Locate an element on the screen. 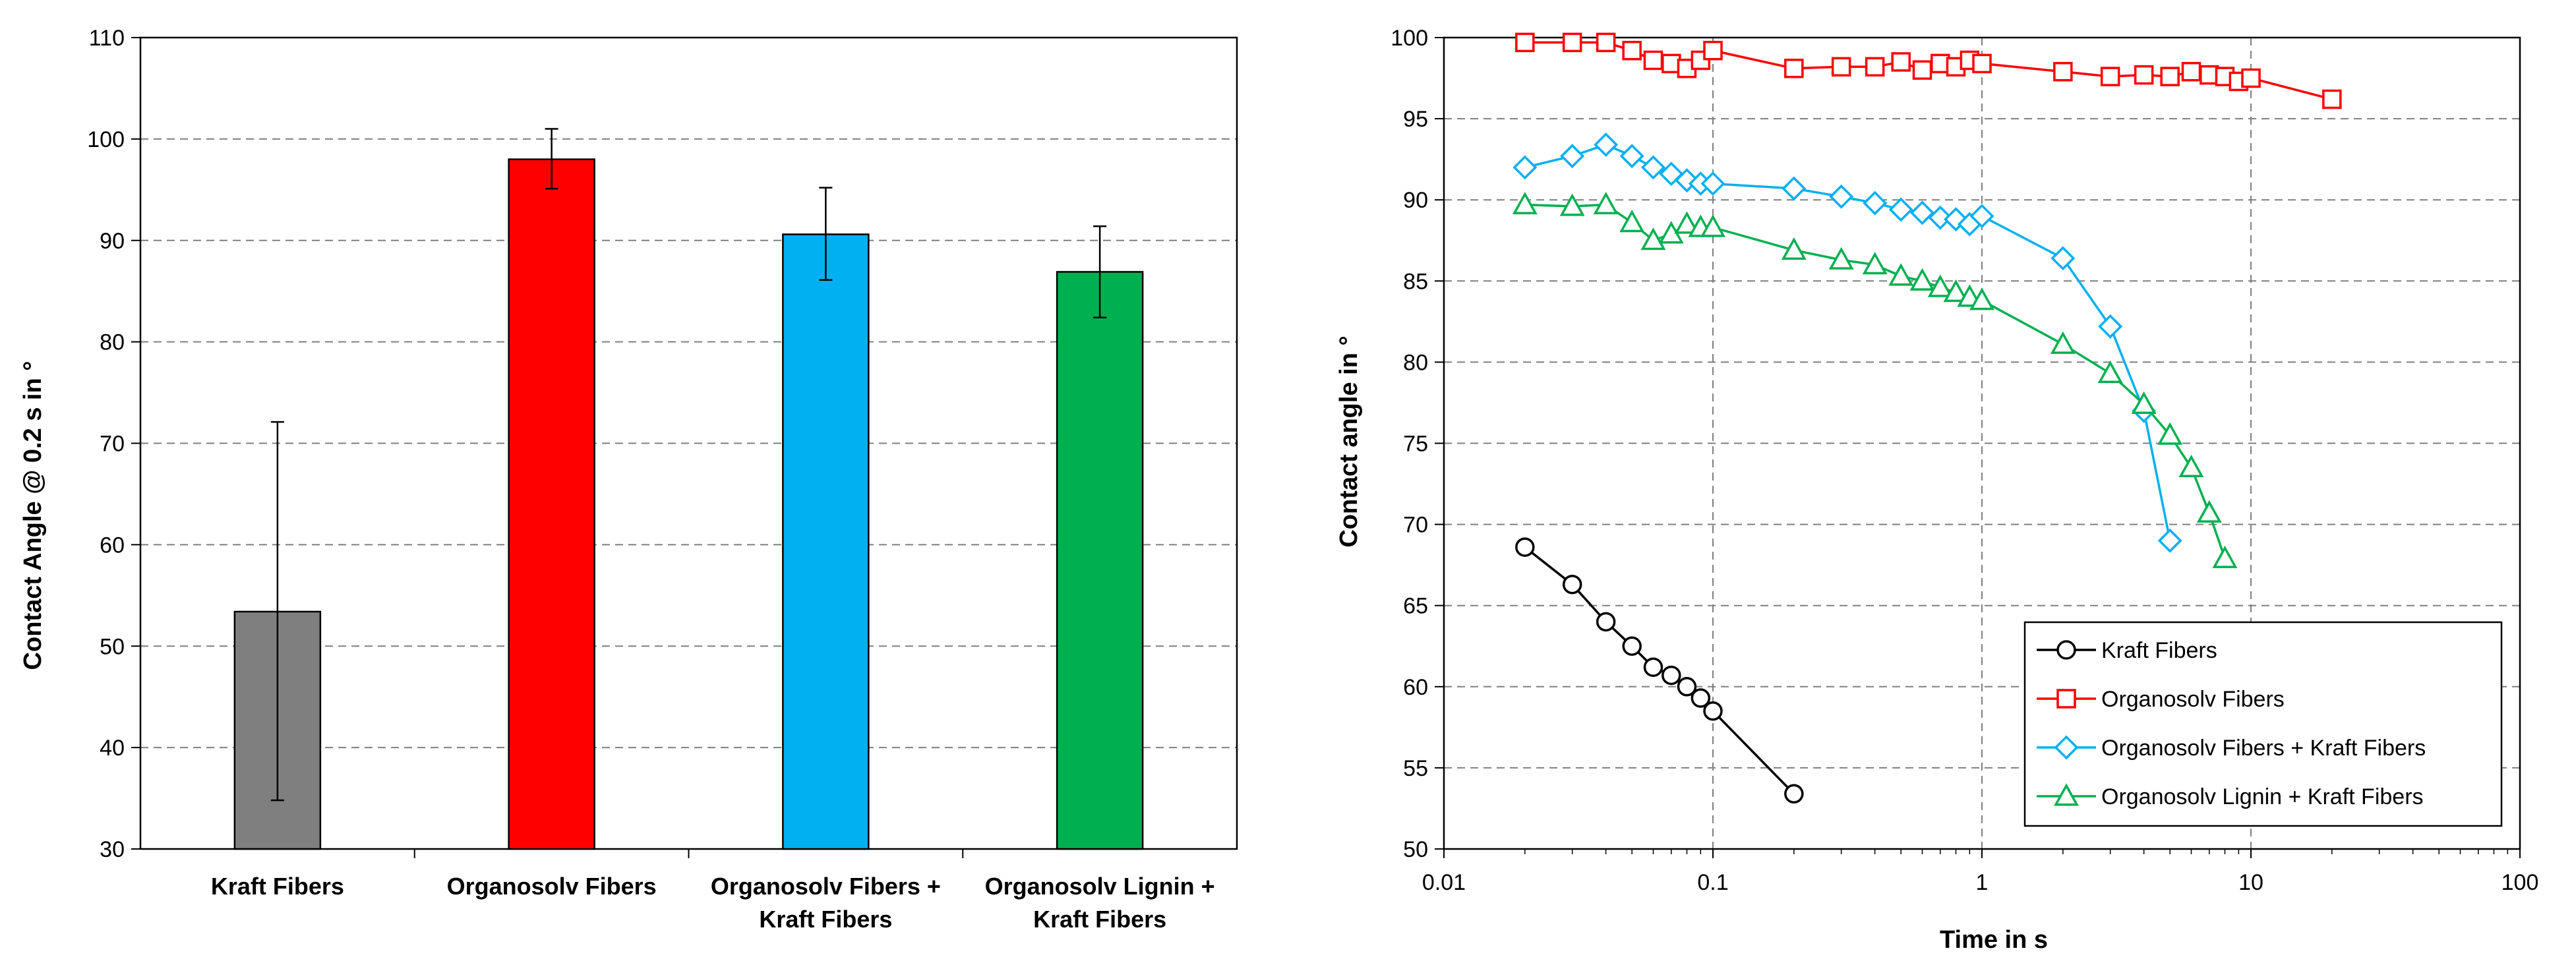 The image size is (2576, 963). bar-chart-y-tick-label: 60 is located at coordinates (112, 546).